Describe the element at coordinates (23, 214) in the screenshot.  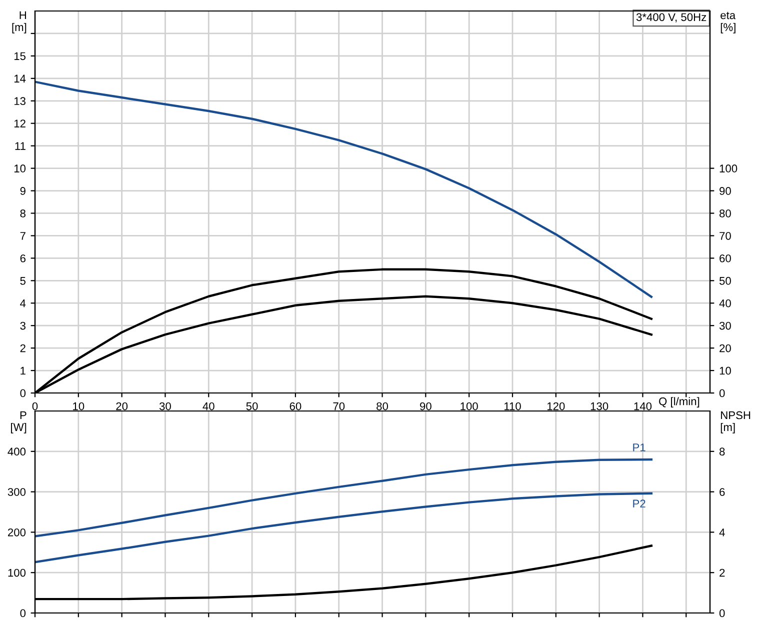
I see `y-tick-label: 8` at that location.